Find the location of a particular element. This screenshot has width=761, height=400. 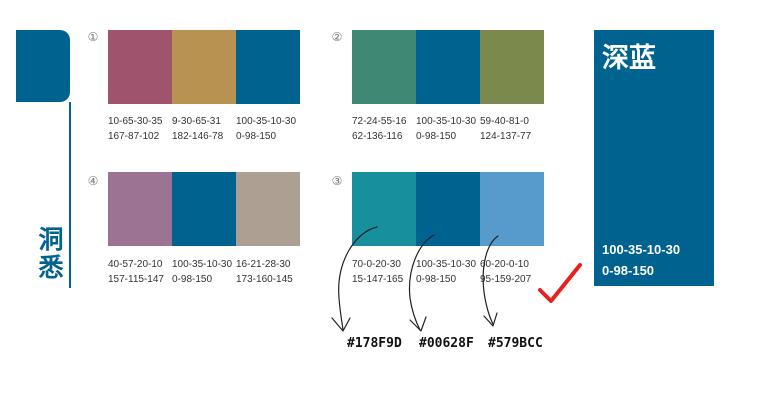

cmyk-value: 40-57-20-10 is located at coordinates (135, 264).